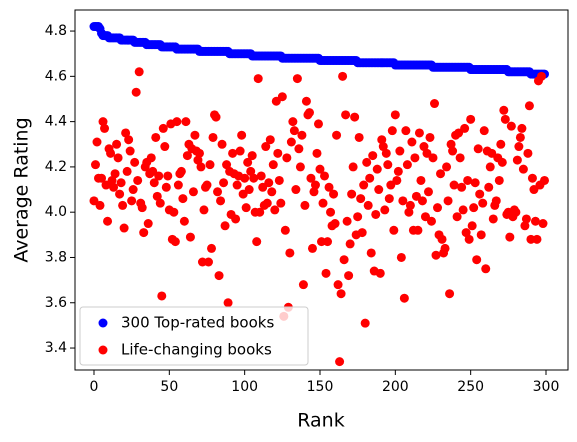 This screenshot has height=442, width=577. Describe the element at coordinates (320, 387) in the screenshot. I see `x-tick-label: 150` at that location.